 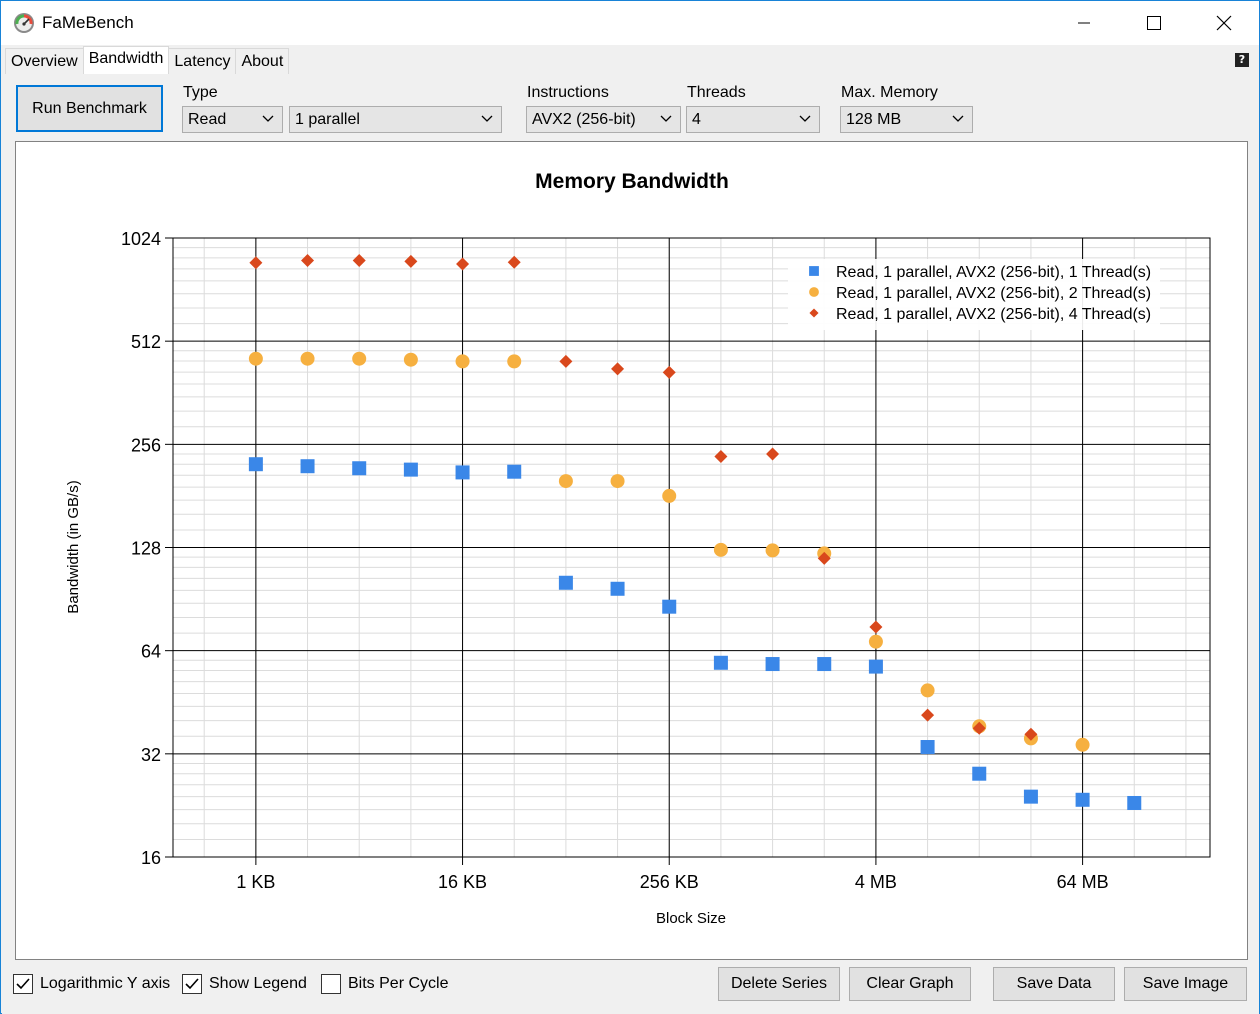 I want to click on delete-series-button: Delete Series, so click(x=779, y=984).